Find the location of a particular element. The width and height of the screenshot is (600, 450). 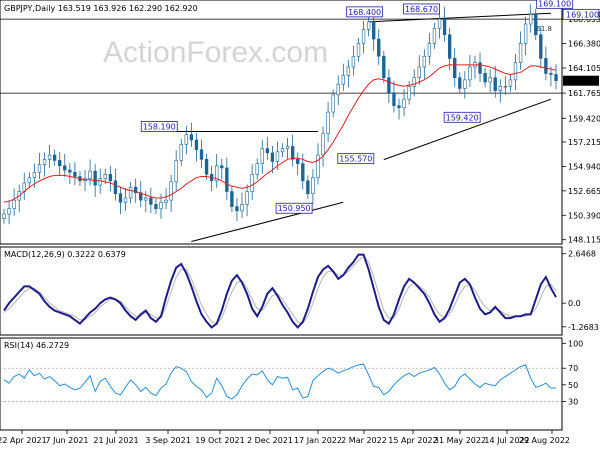

x-tick-label: 2 Mar 2022 is located at coordinates (364, 440).